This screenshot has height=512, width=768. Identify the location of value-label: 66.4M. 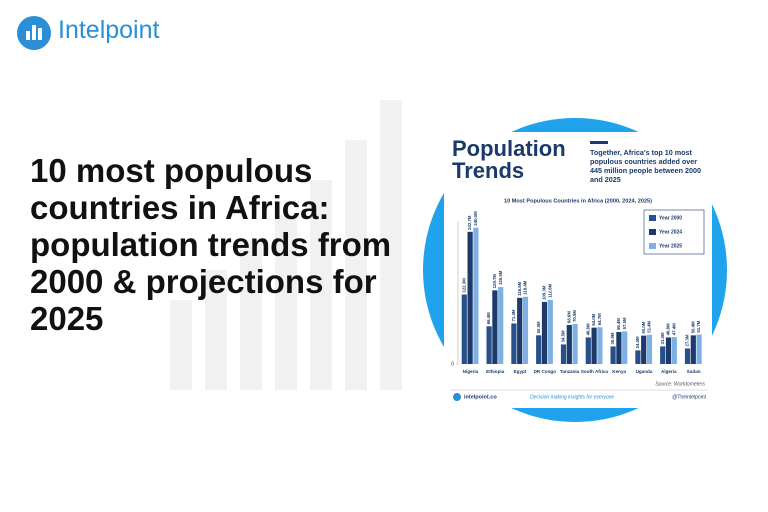
(488, 318).